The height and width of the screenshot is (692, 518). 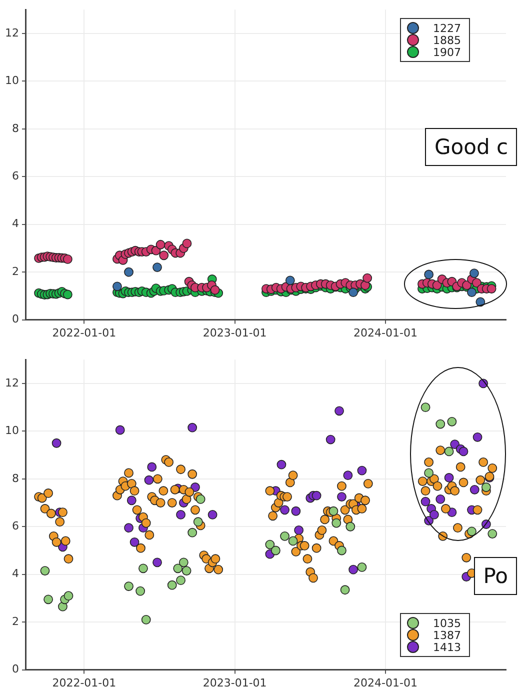 What do you see at coordinates (447, 623) in the screenshot?
I see `legend-label: 1035` at bounding box center [447, 623].